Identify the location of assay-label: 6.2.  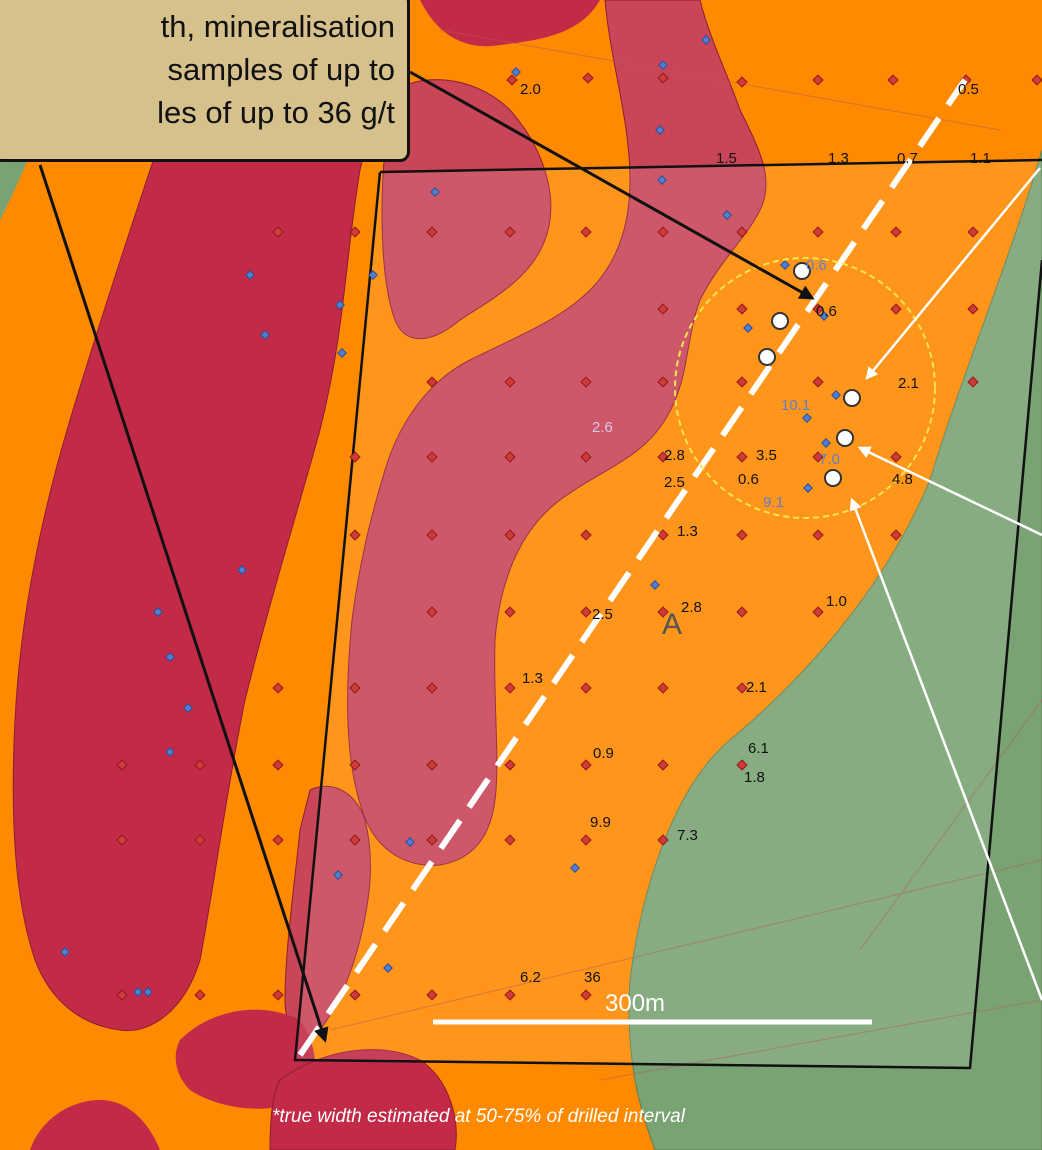
(530, 977).